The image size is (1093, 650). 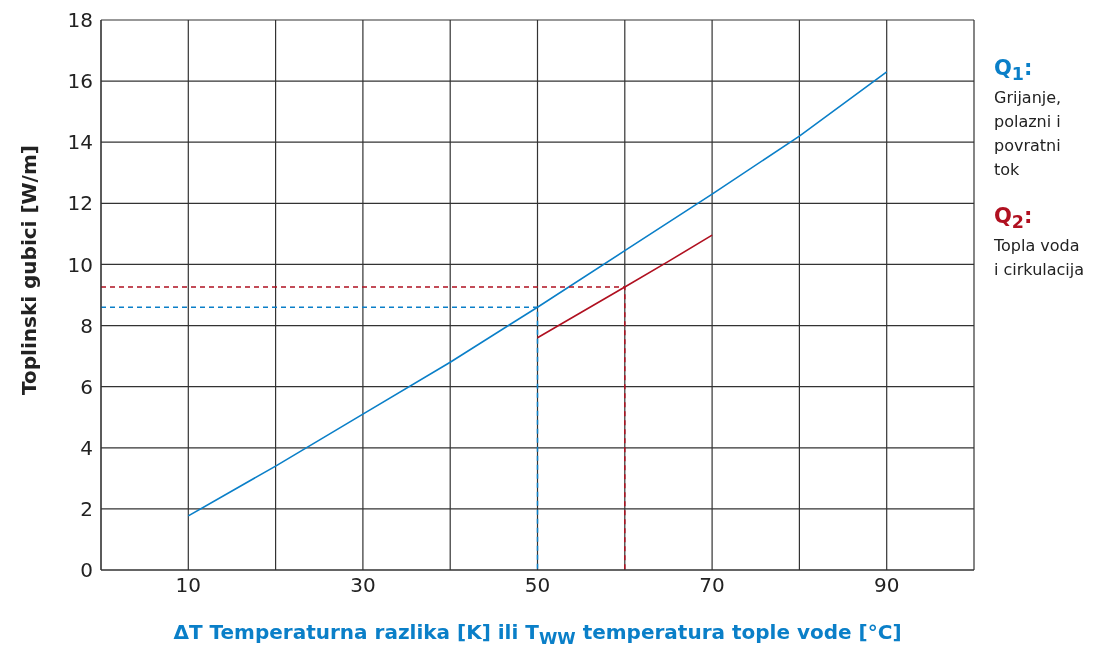 I want to click on x-axis-title: ΔT Temperaturna razlika [K] ili T$_{WW}$ temperatura tople vode [°C], so click(x=537, y=634).